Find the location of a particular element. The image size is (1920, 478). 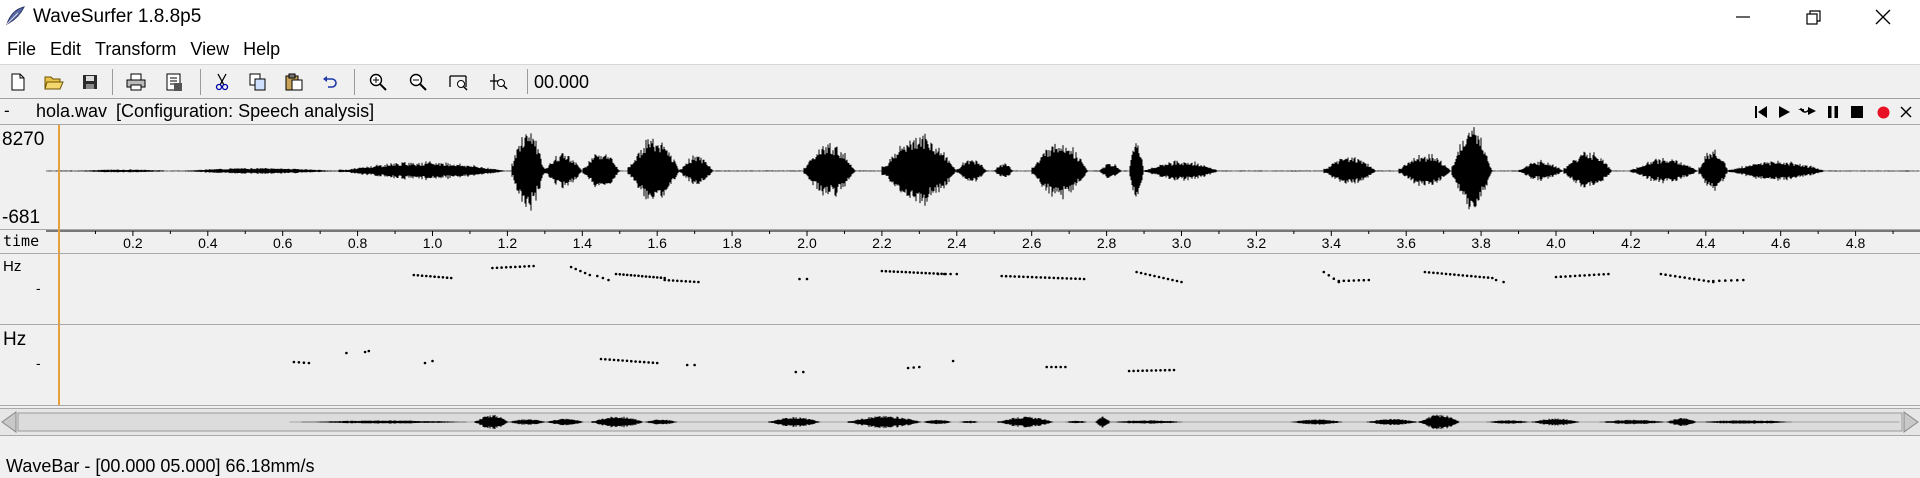

menu-edit: Edit is located at coordinates (66, 48).